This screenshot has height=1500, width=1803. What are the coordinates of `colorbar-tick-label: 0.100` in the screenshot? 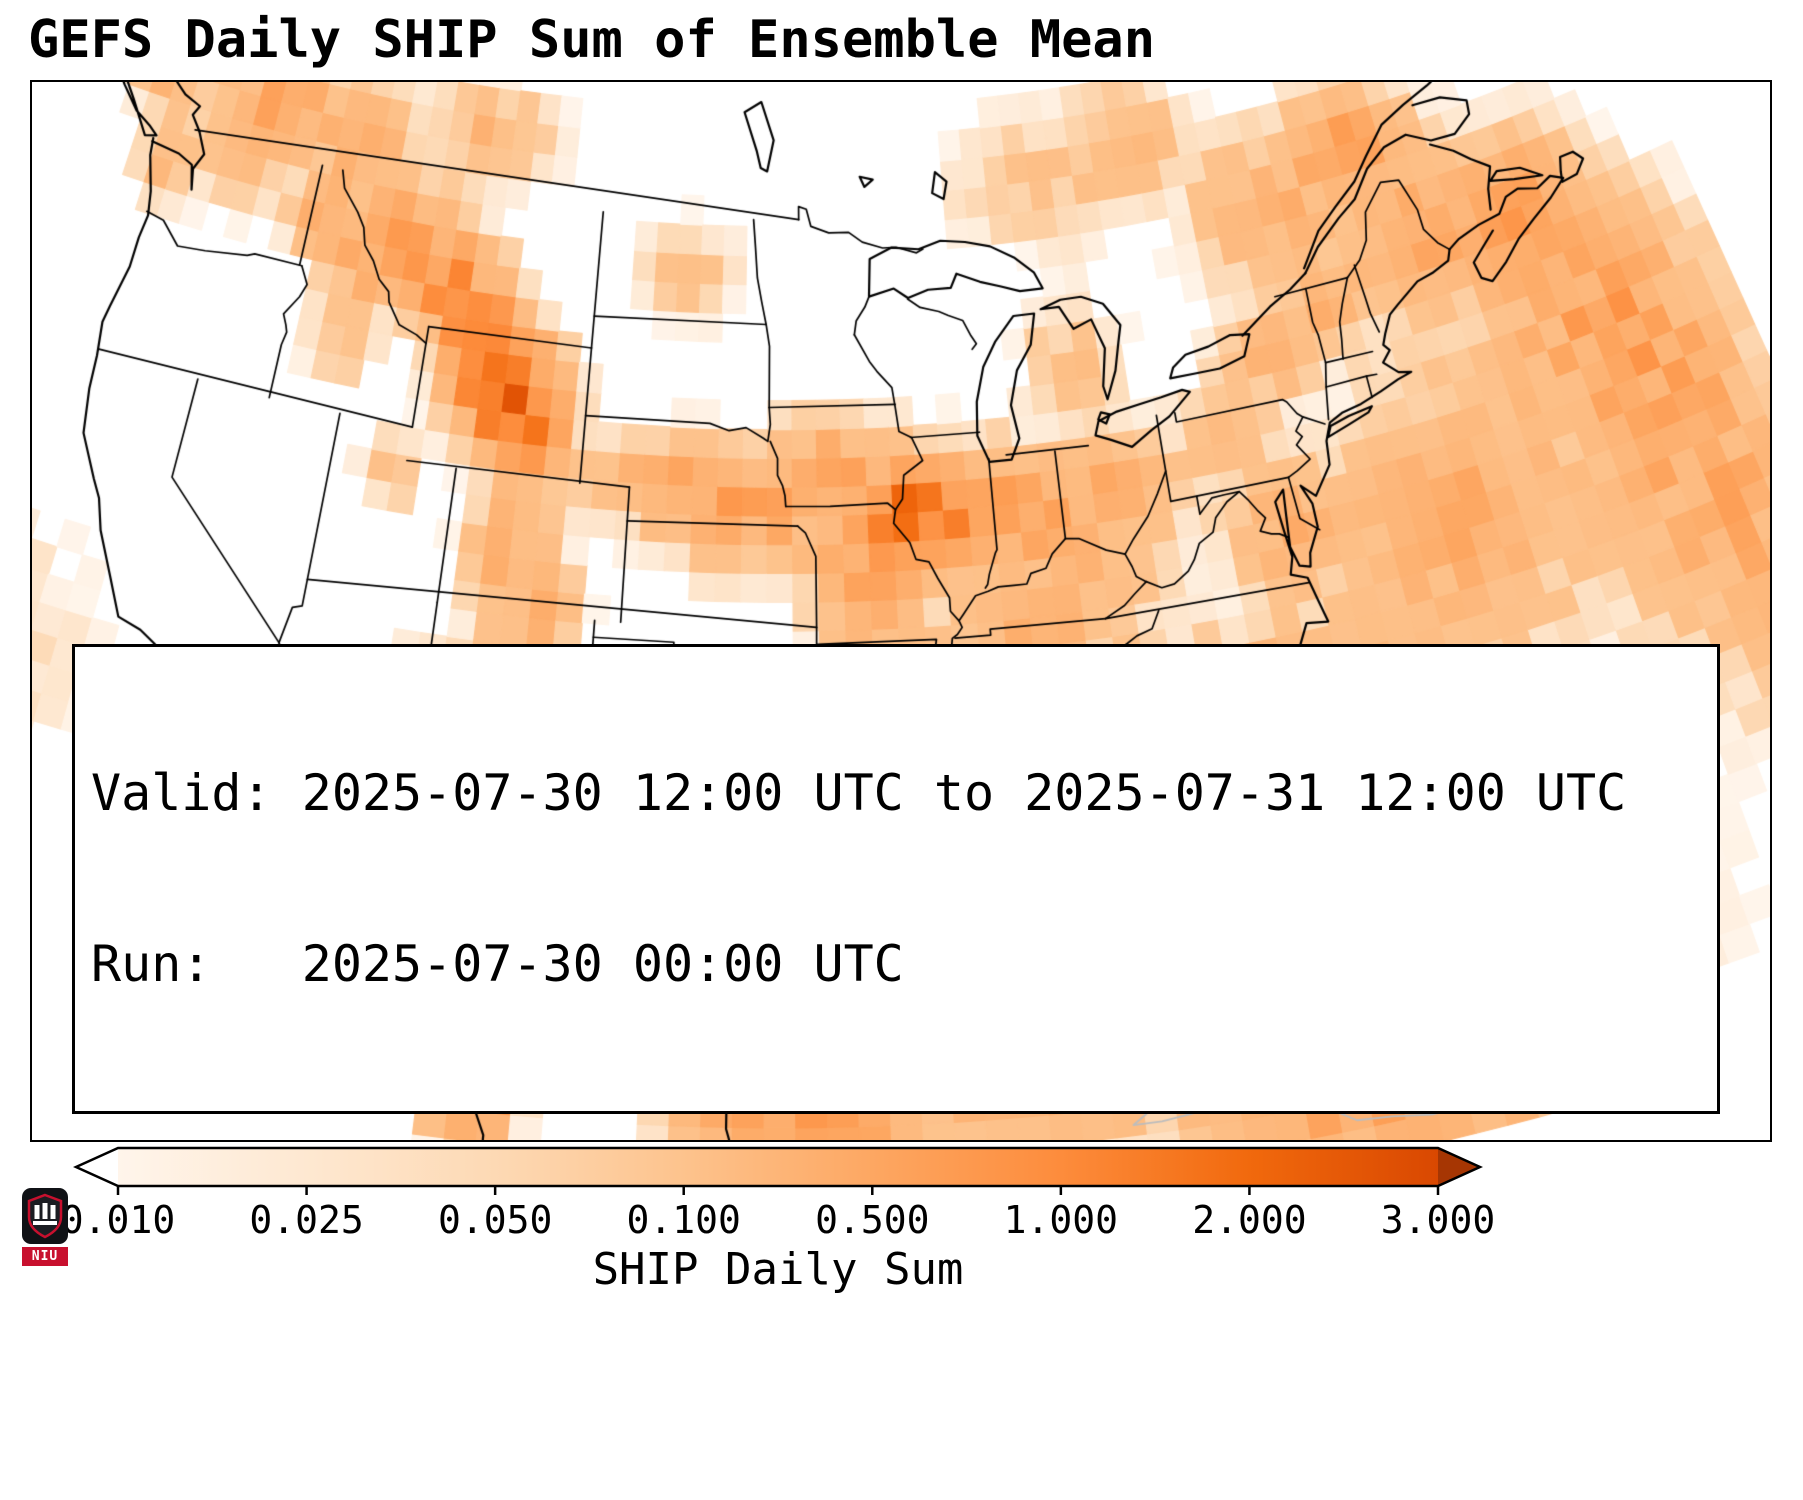 It's located at (683, 1220).